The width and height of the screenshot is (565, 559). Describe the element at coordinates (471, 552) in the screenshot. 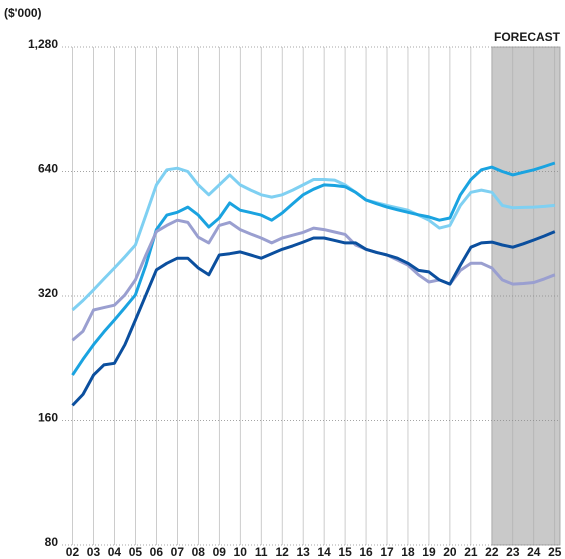

I see `x-tick-label: 21` at that location.